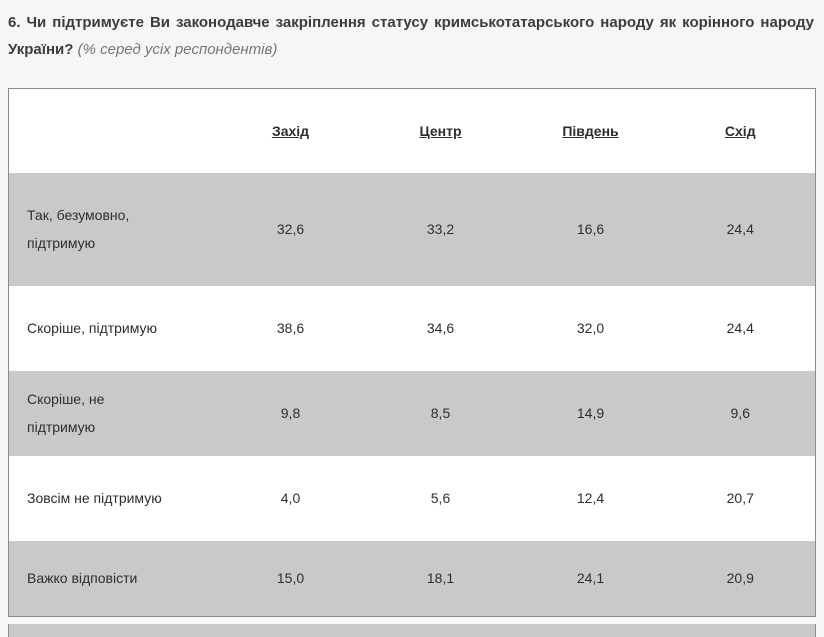 The image size is (824, 637). Describe the element at coordinates (740, 578) in the screenshot. I see `value-cell: 20,9` at that location.